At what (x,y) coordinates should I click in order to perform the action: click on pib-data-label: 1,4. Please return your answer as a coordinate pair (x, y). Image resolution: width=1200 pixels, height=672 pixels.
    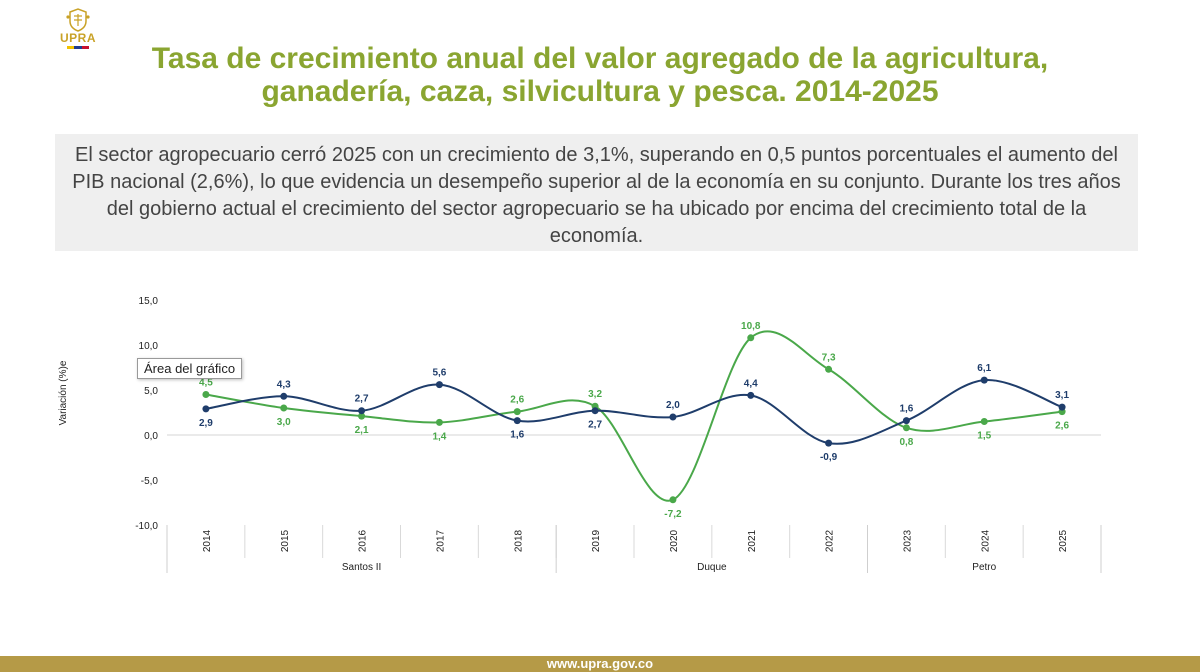
    Looking at the image, I should click on (439, 436).